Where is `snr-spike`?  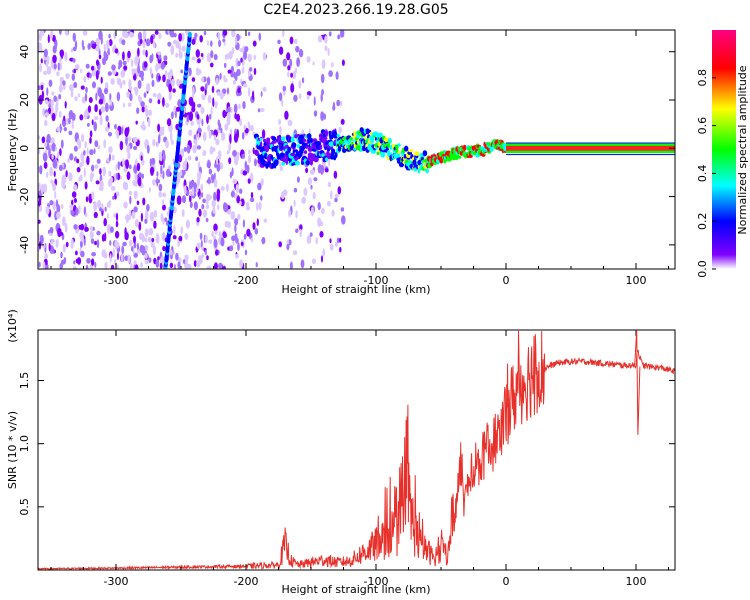
snr-spike is located at coordinates (637, 382).